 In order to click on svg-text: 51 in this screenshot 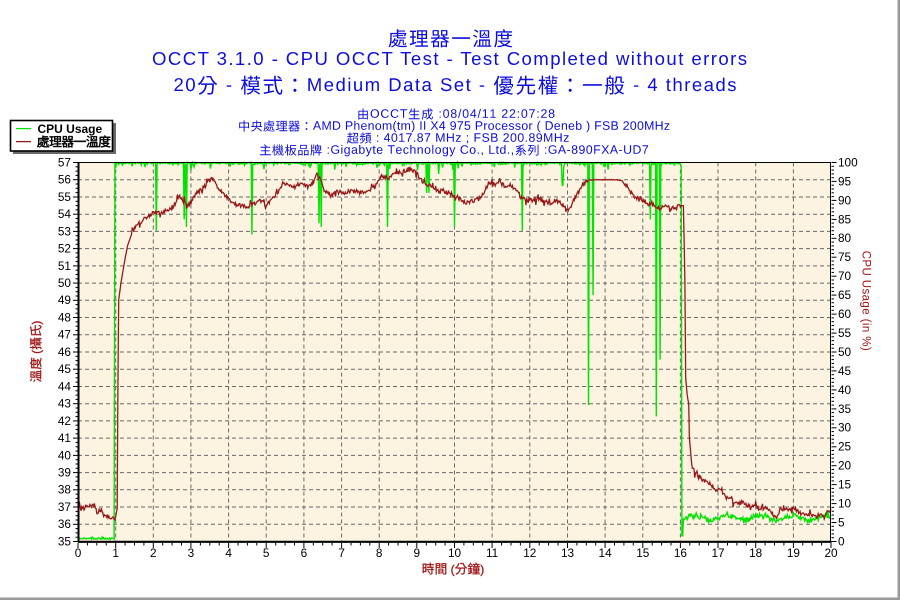, I will do `click(64, 266)`.